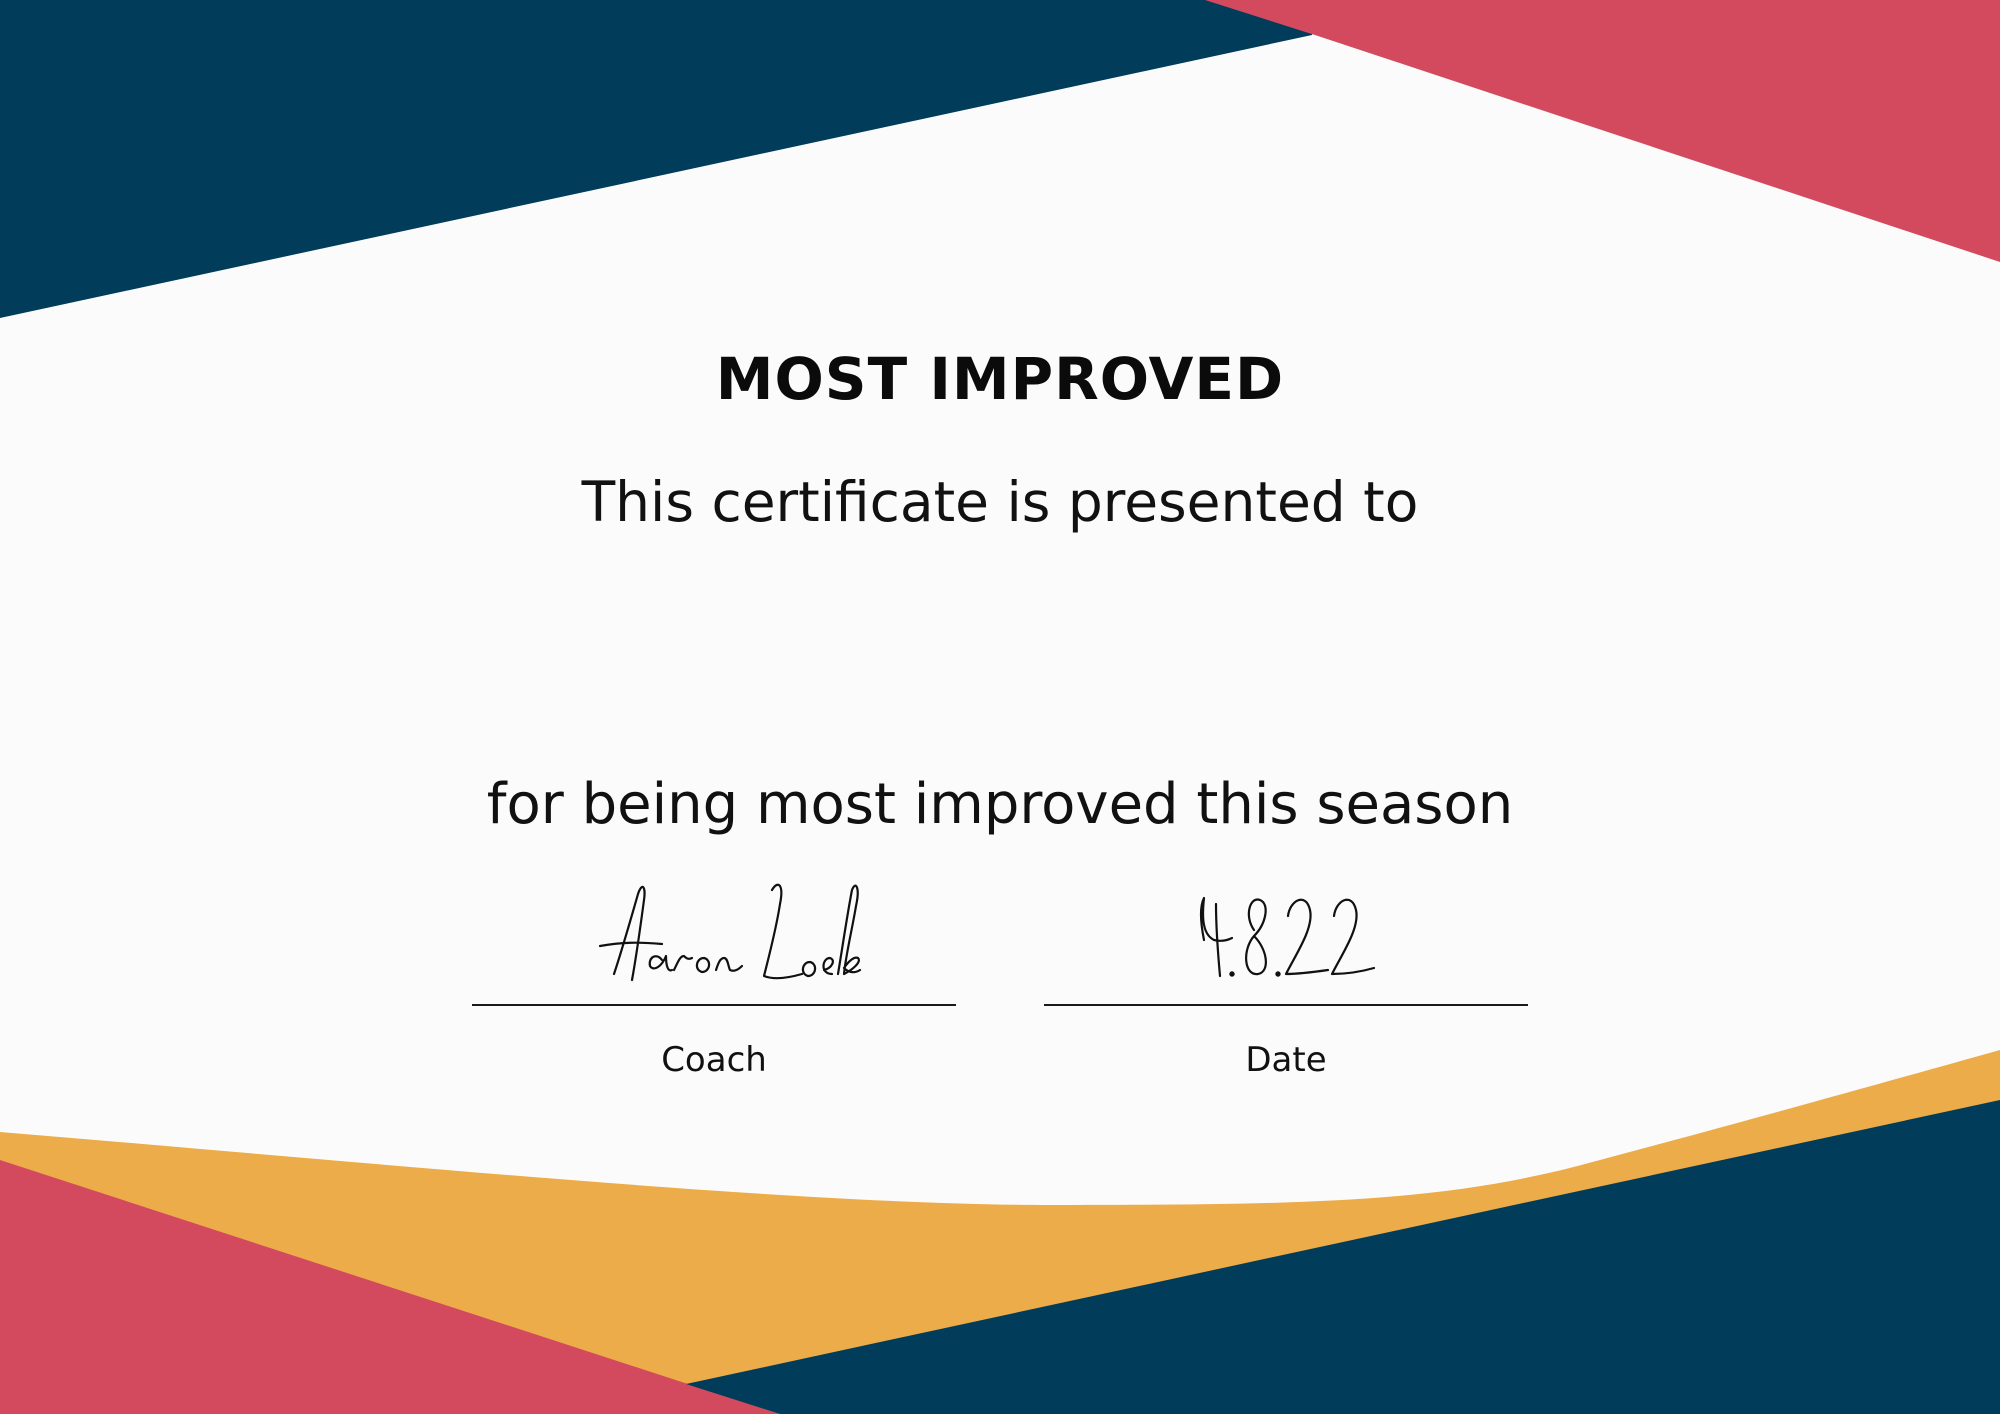 The height and width of the screenshot is (1414, 2000). Describe the element at coordinates (1000, 502) in the screenshot. I see `presented-to-line: This certificate is presented to` at that location.